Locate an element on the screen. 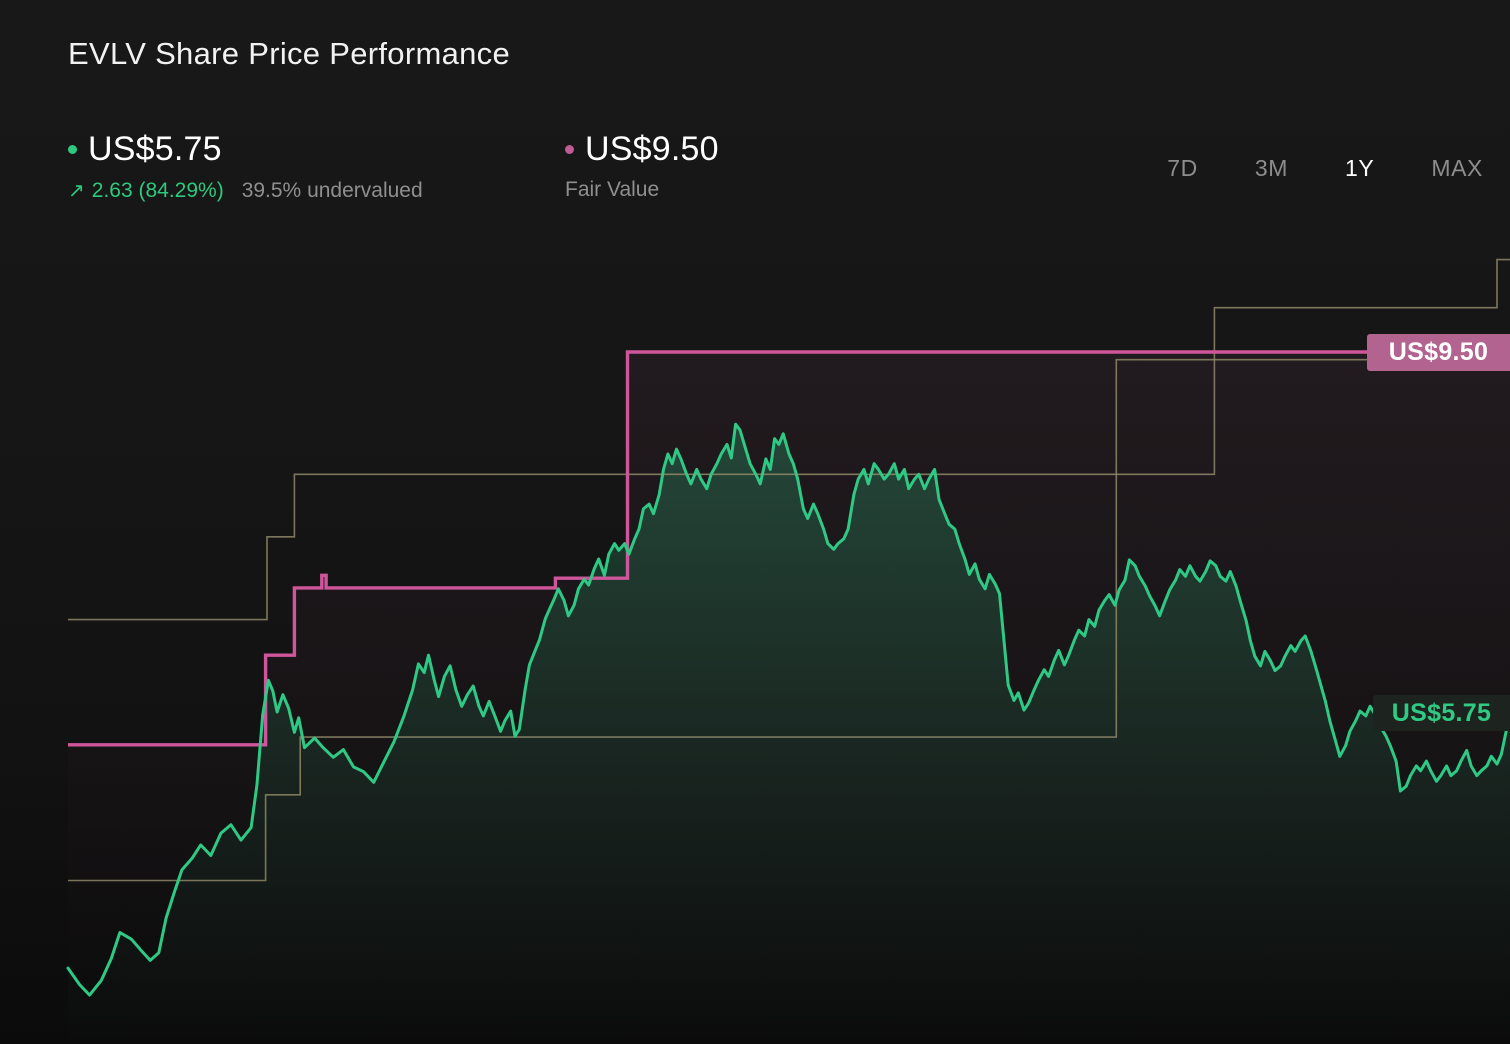 This screenshot has width=1510, height=1044. price-change: ↗ 2.63 (84.29%) is located at coordinates (146, 190).